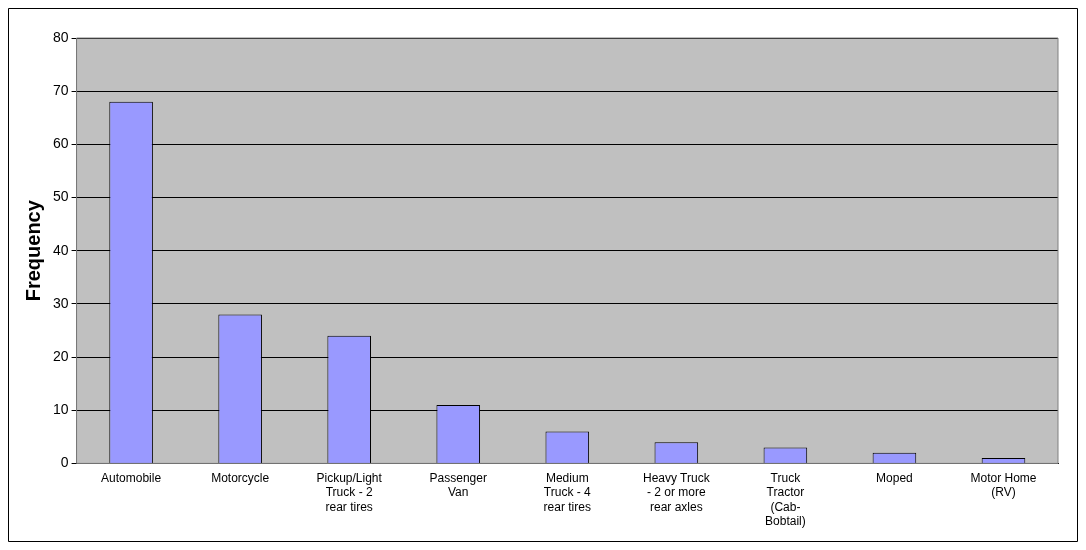 The width and height of the screenshot is (1086, 550). What do you see at coordinates (785, 499) in the screenshot?
I see `x-tick-label: Truck Tractor (Cab-Bobtail)` at bounding box center [785, 499].